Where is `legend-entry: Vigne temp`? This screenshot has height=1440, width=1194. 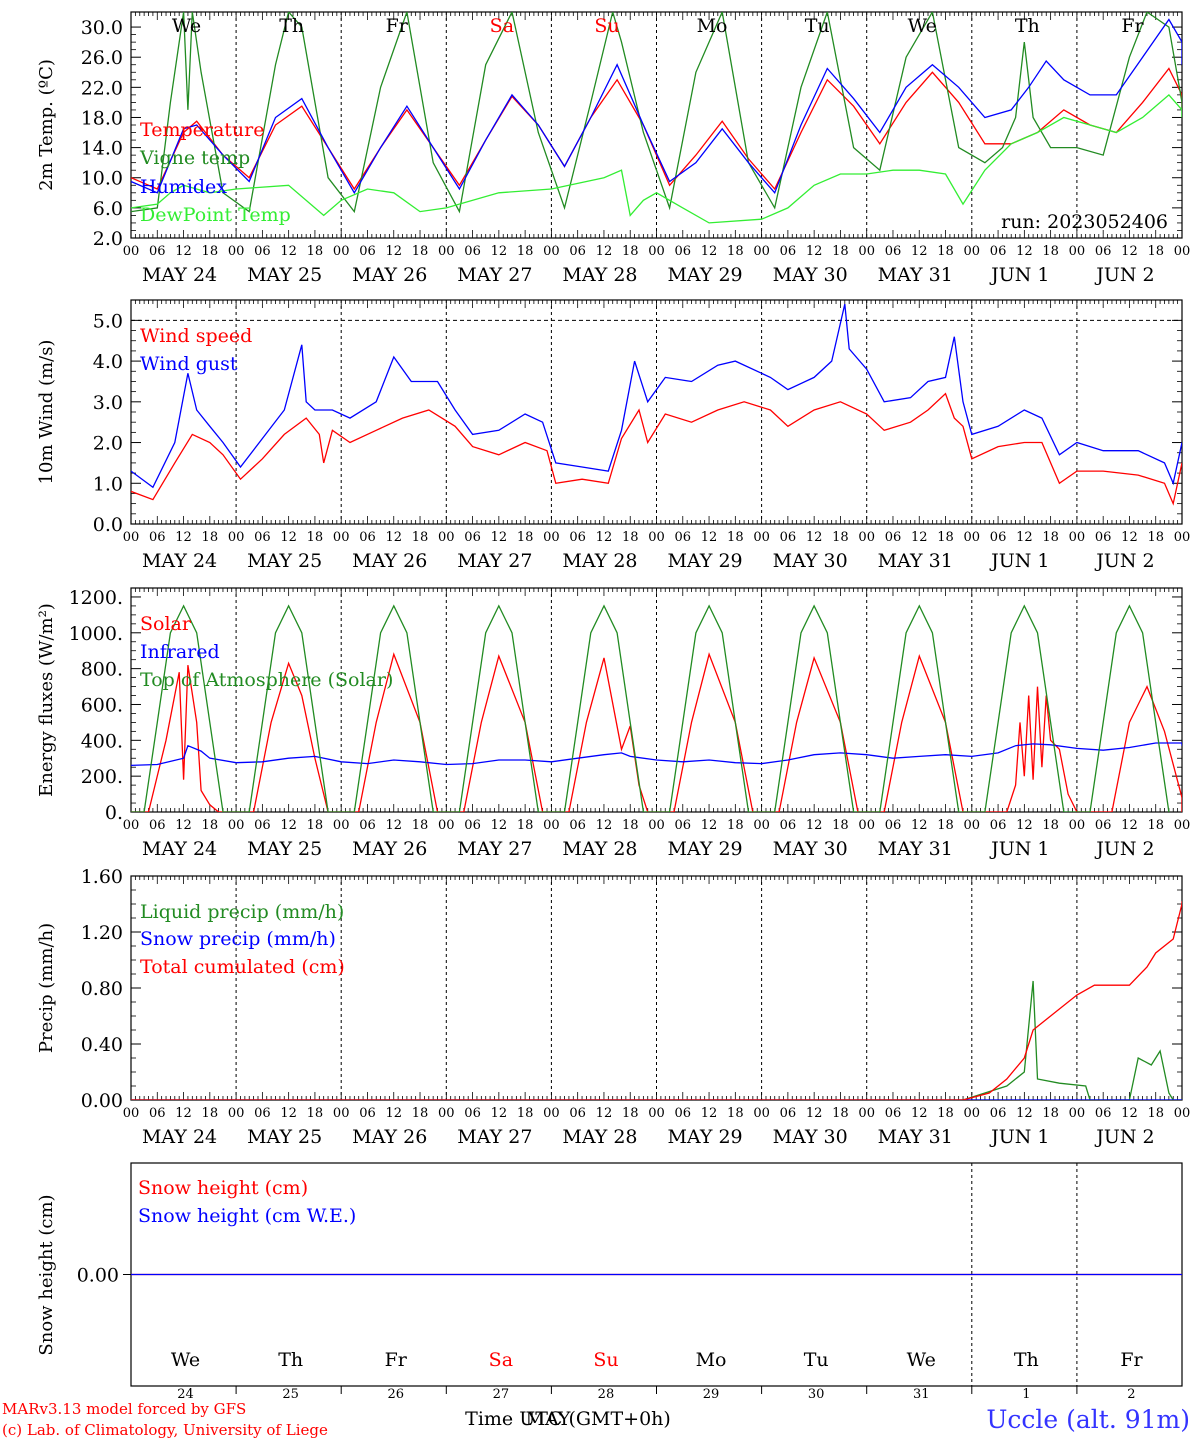 legend-entry: Vigne temp is located at coordinates (194, 158).